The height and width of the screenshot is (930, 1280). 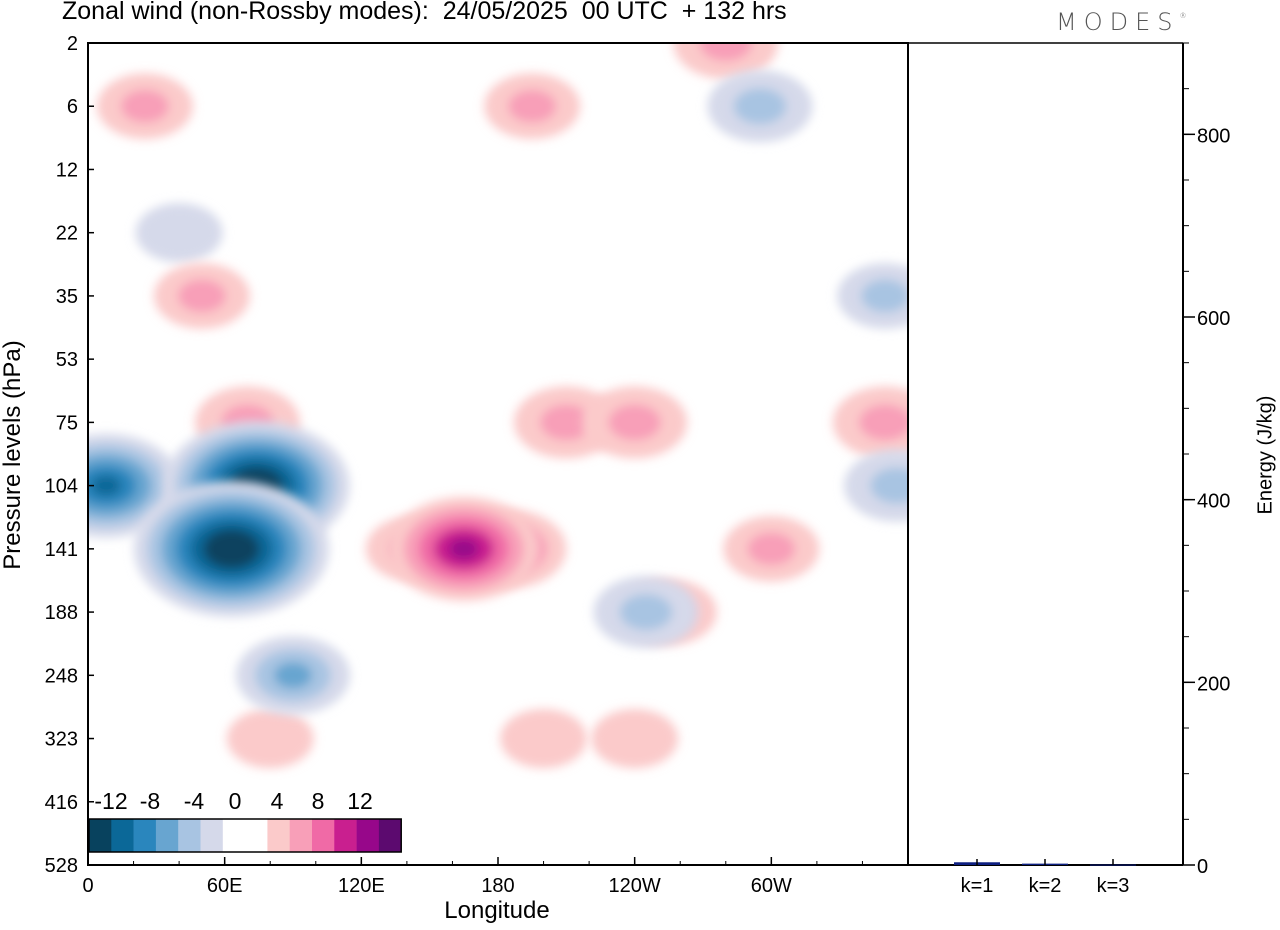 What do you see at coordinates (497, 886) in the screenshot?
I see `x-tick-label: 180` at bounding box center [497, 886].